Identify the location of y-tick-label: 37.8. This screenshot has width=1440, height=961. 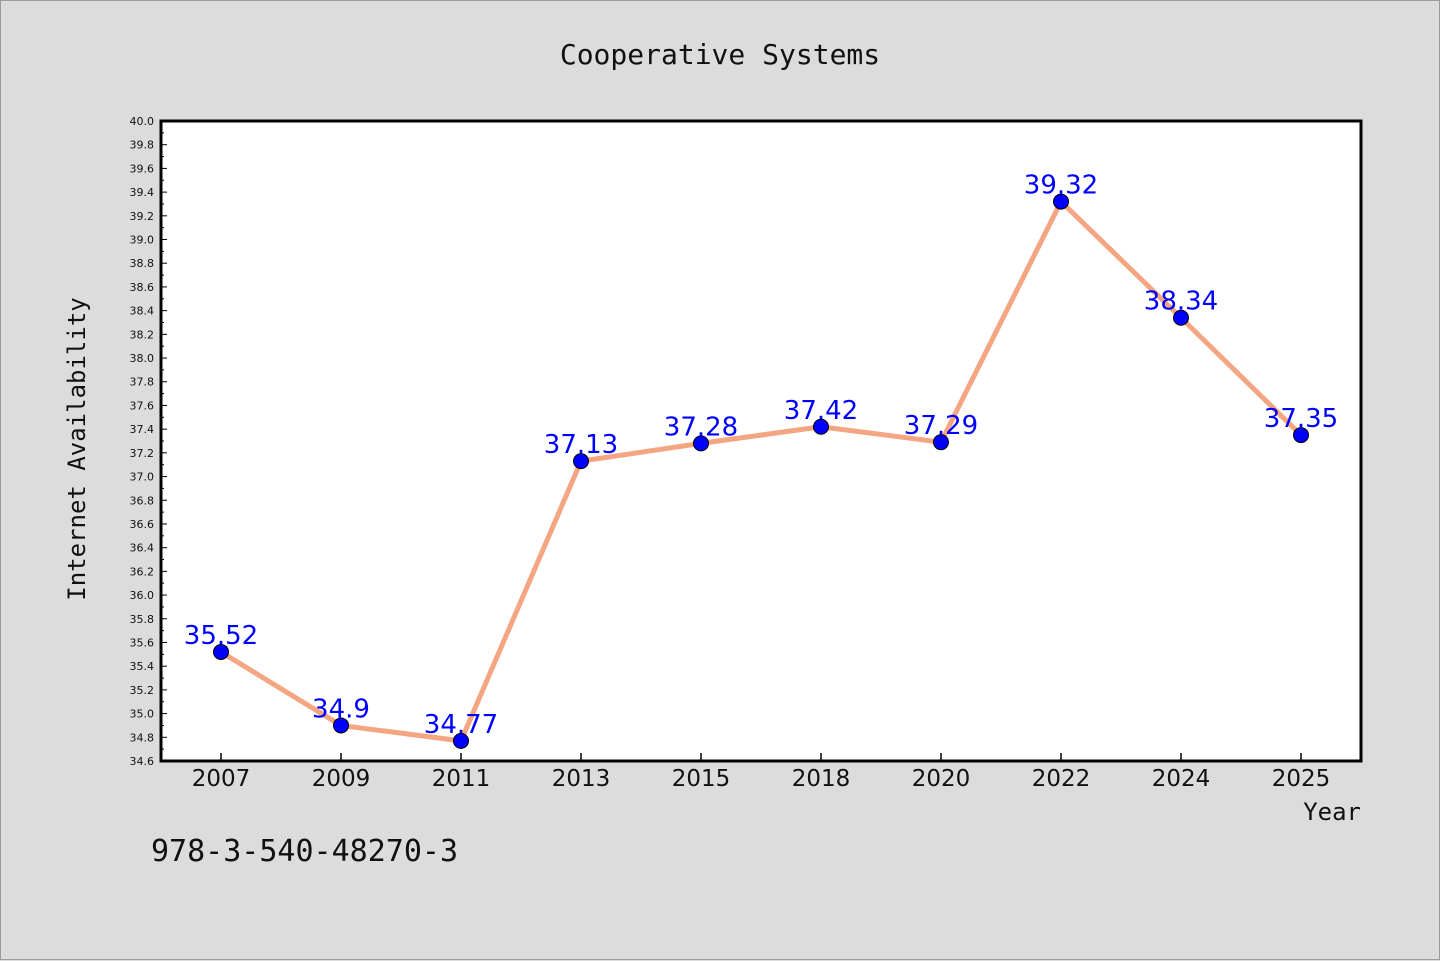
(142, 382).